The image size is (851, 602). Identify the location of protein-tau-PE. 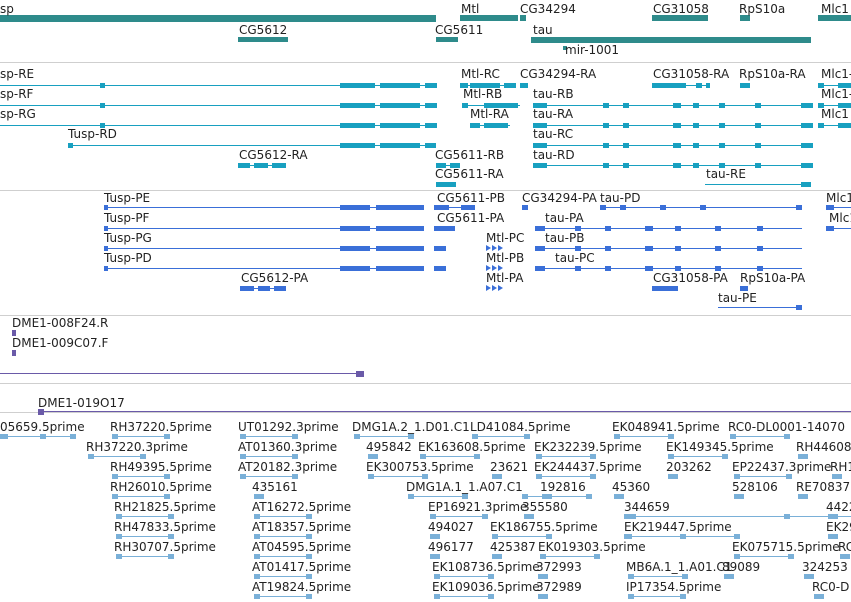
(760, 307).